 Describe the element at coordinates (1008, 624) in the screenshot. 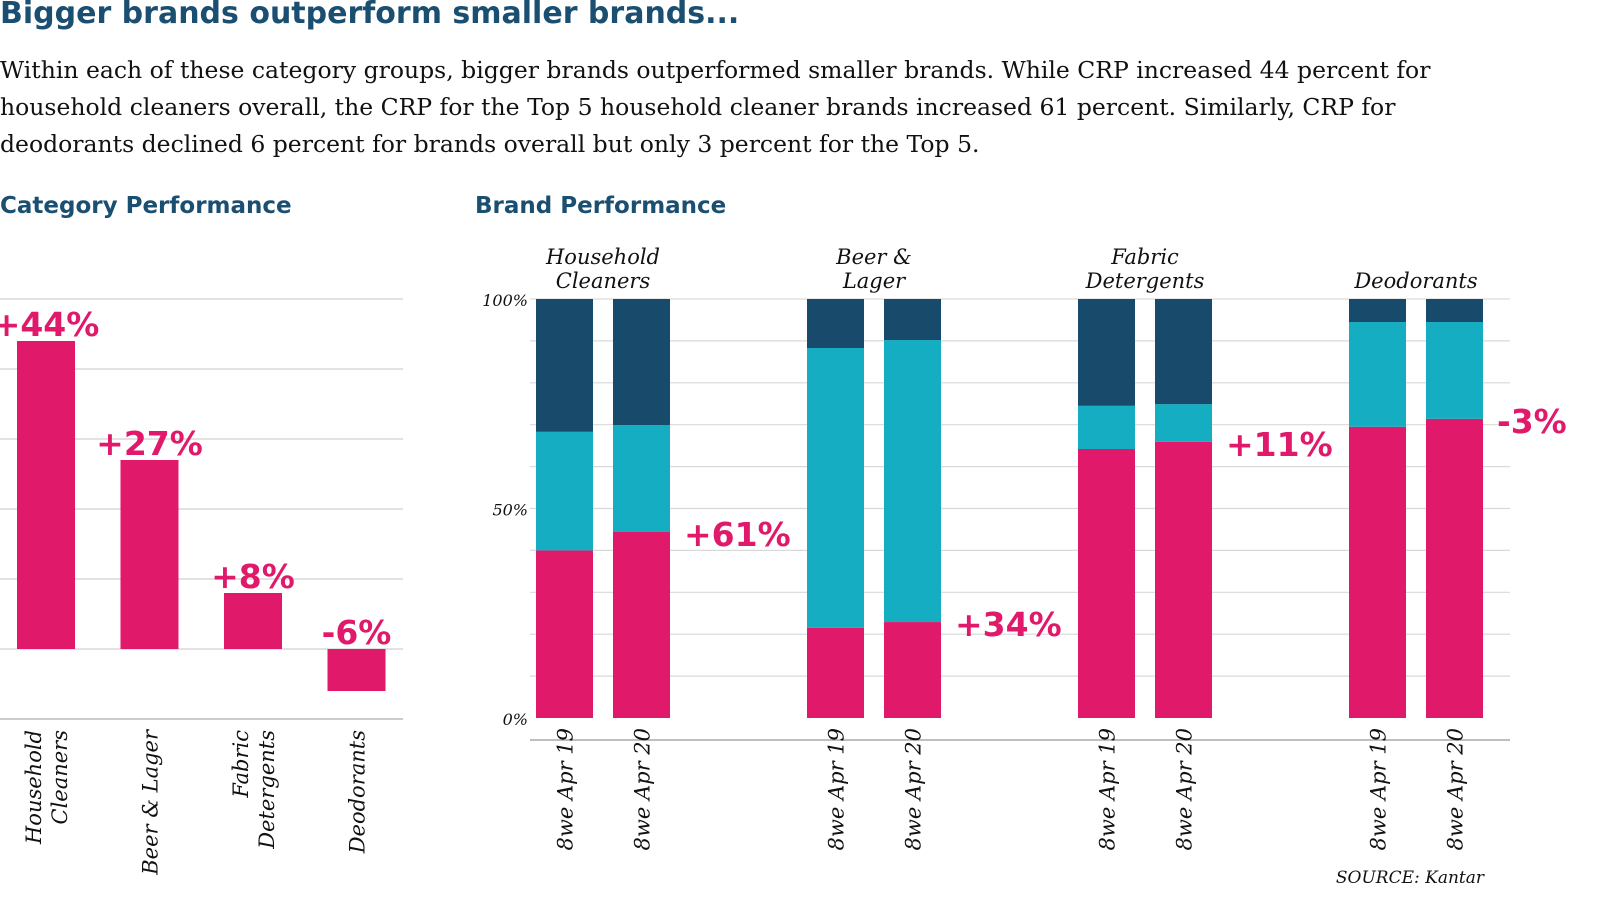

I see `brand-change-label: +34%` at that location.